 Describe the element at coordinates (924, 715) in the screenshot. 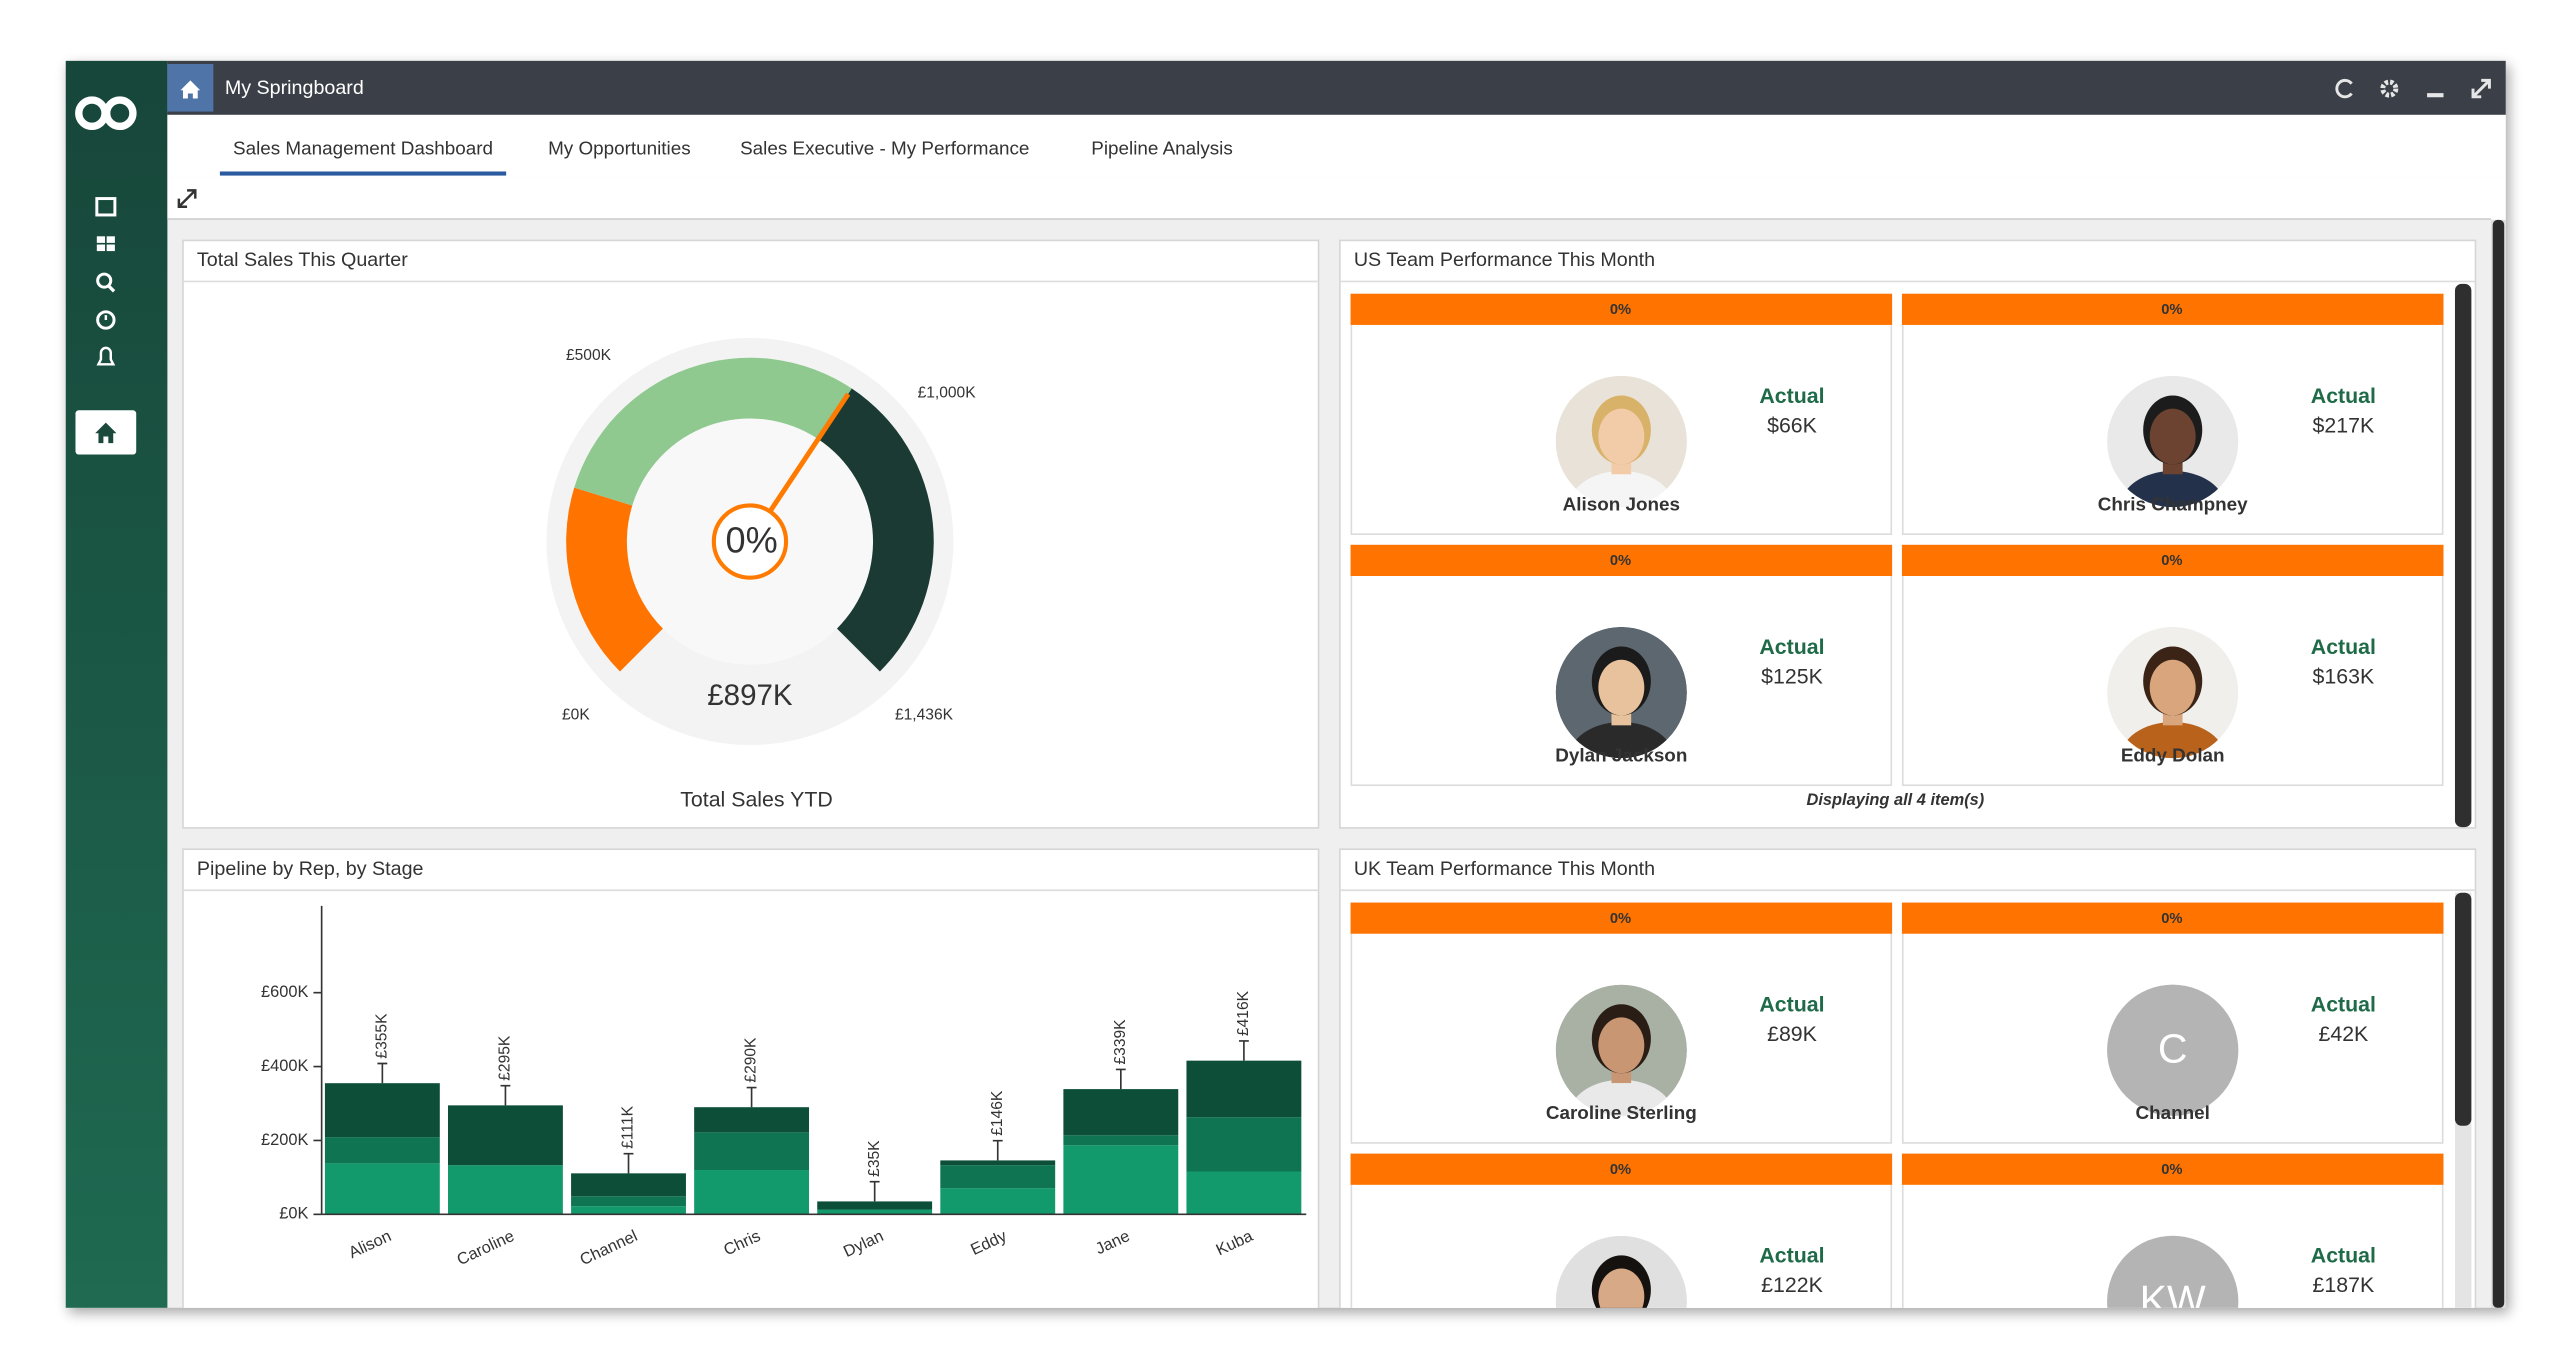

I see `gauge-tick-label: £1,436K` at that location.